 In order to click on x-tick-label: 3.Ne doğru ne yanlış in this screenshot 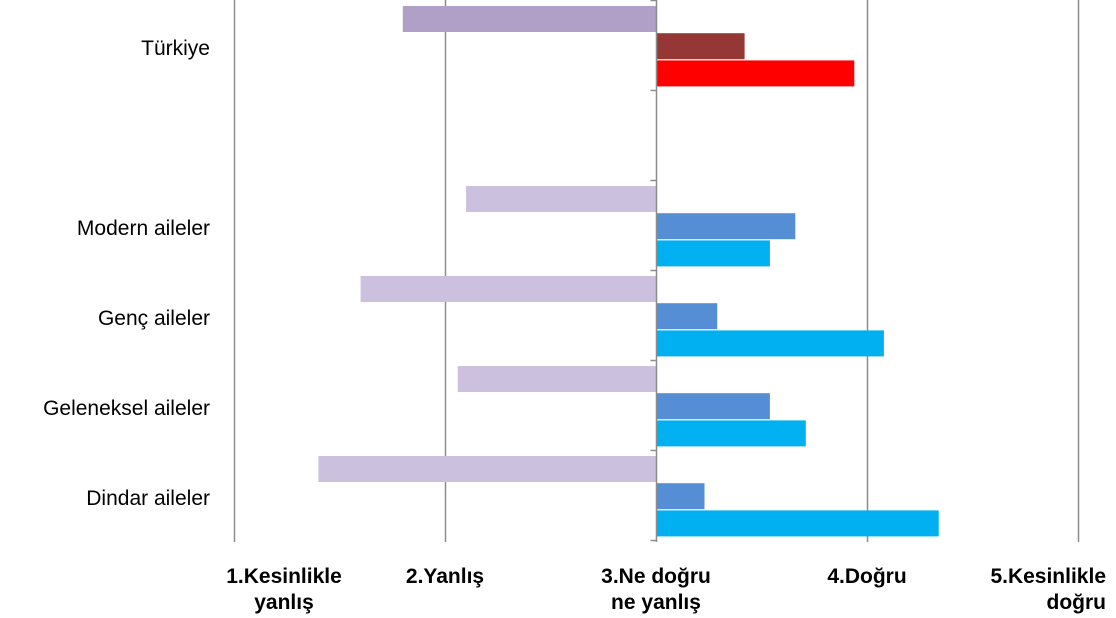, I will do `click(656, 589)`.